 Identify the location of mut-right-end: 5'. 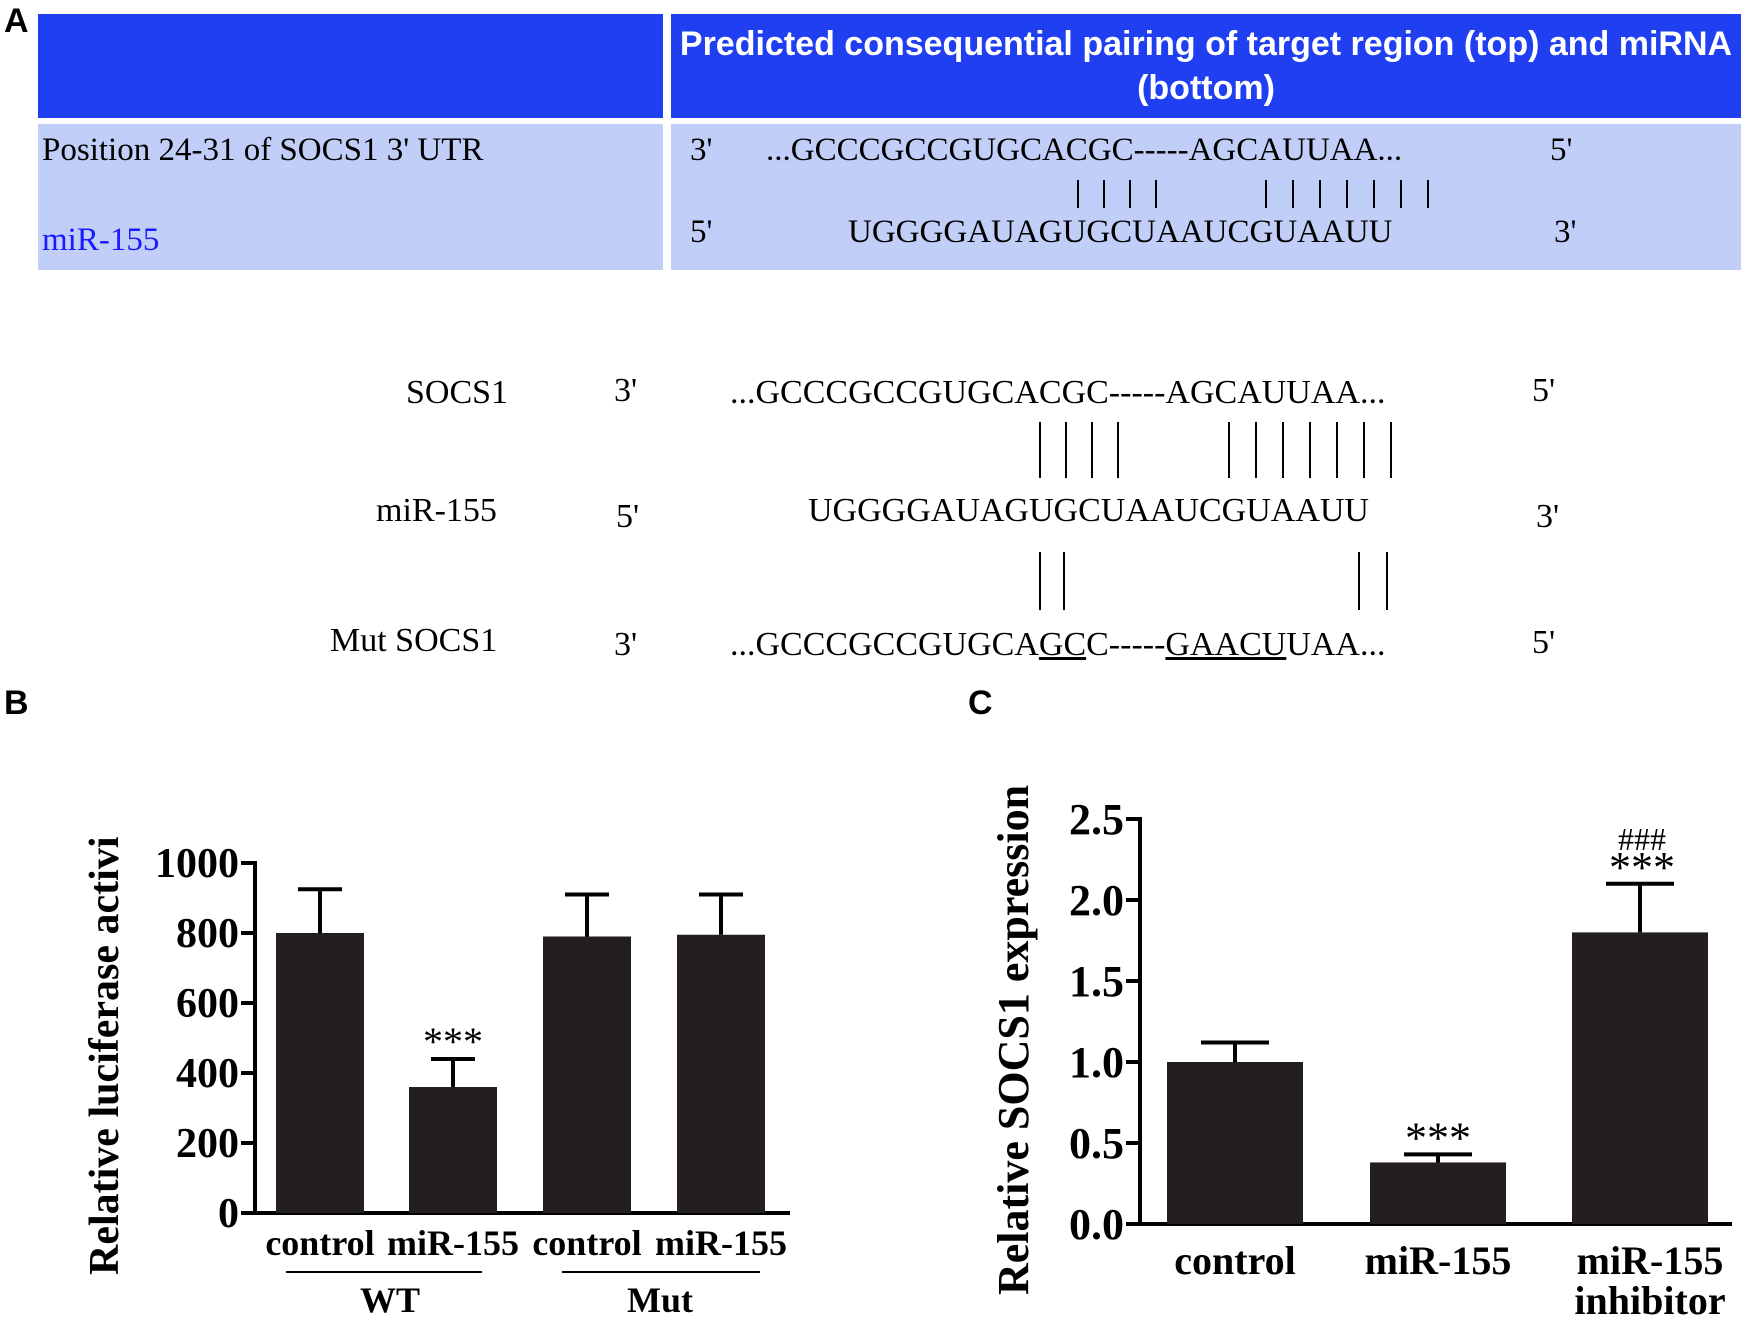
(1544, 642).